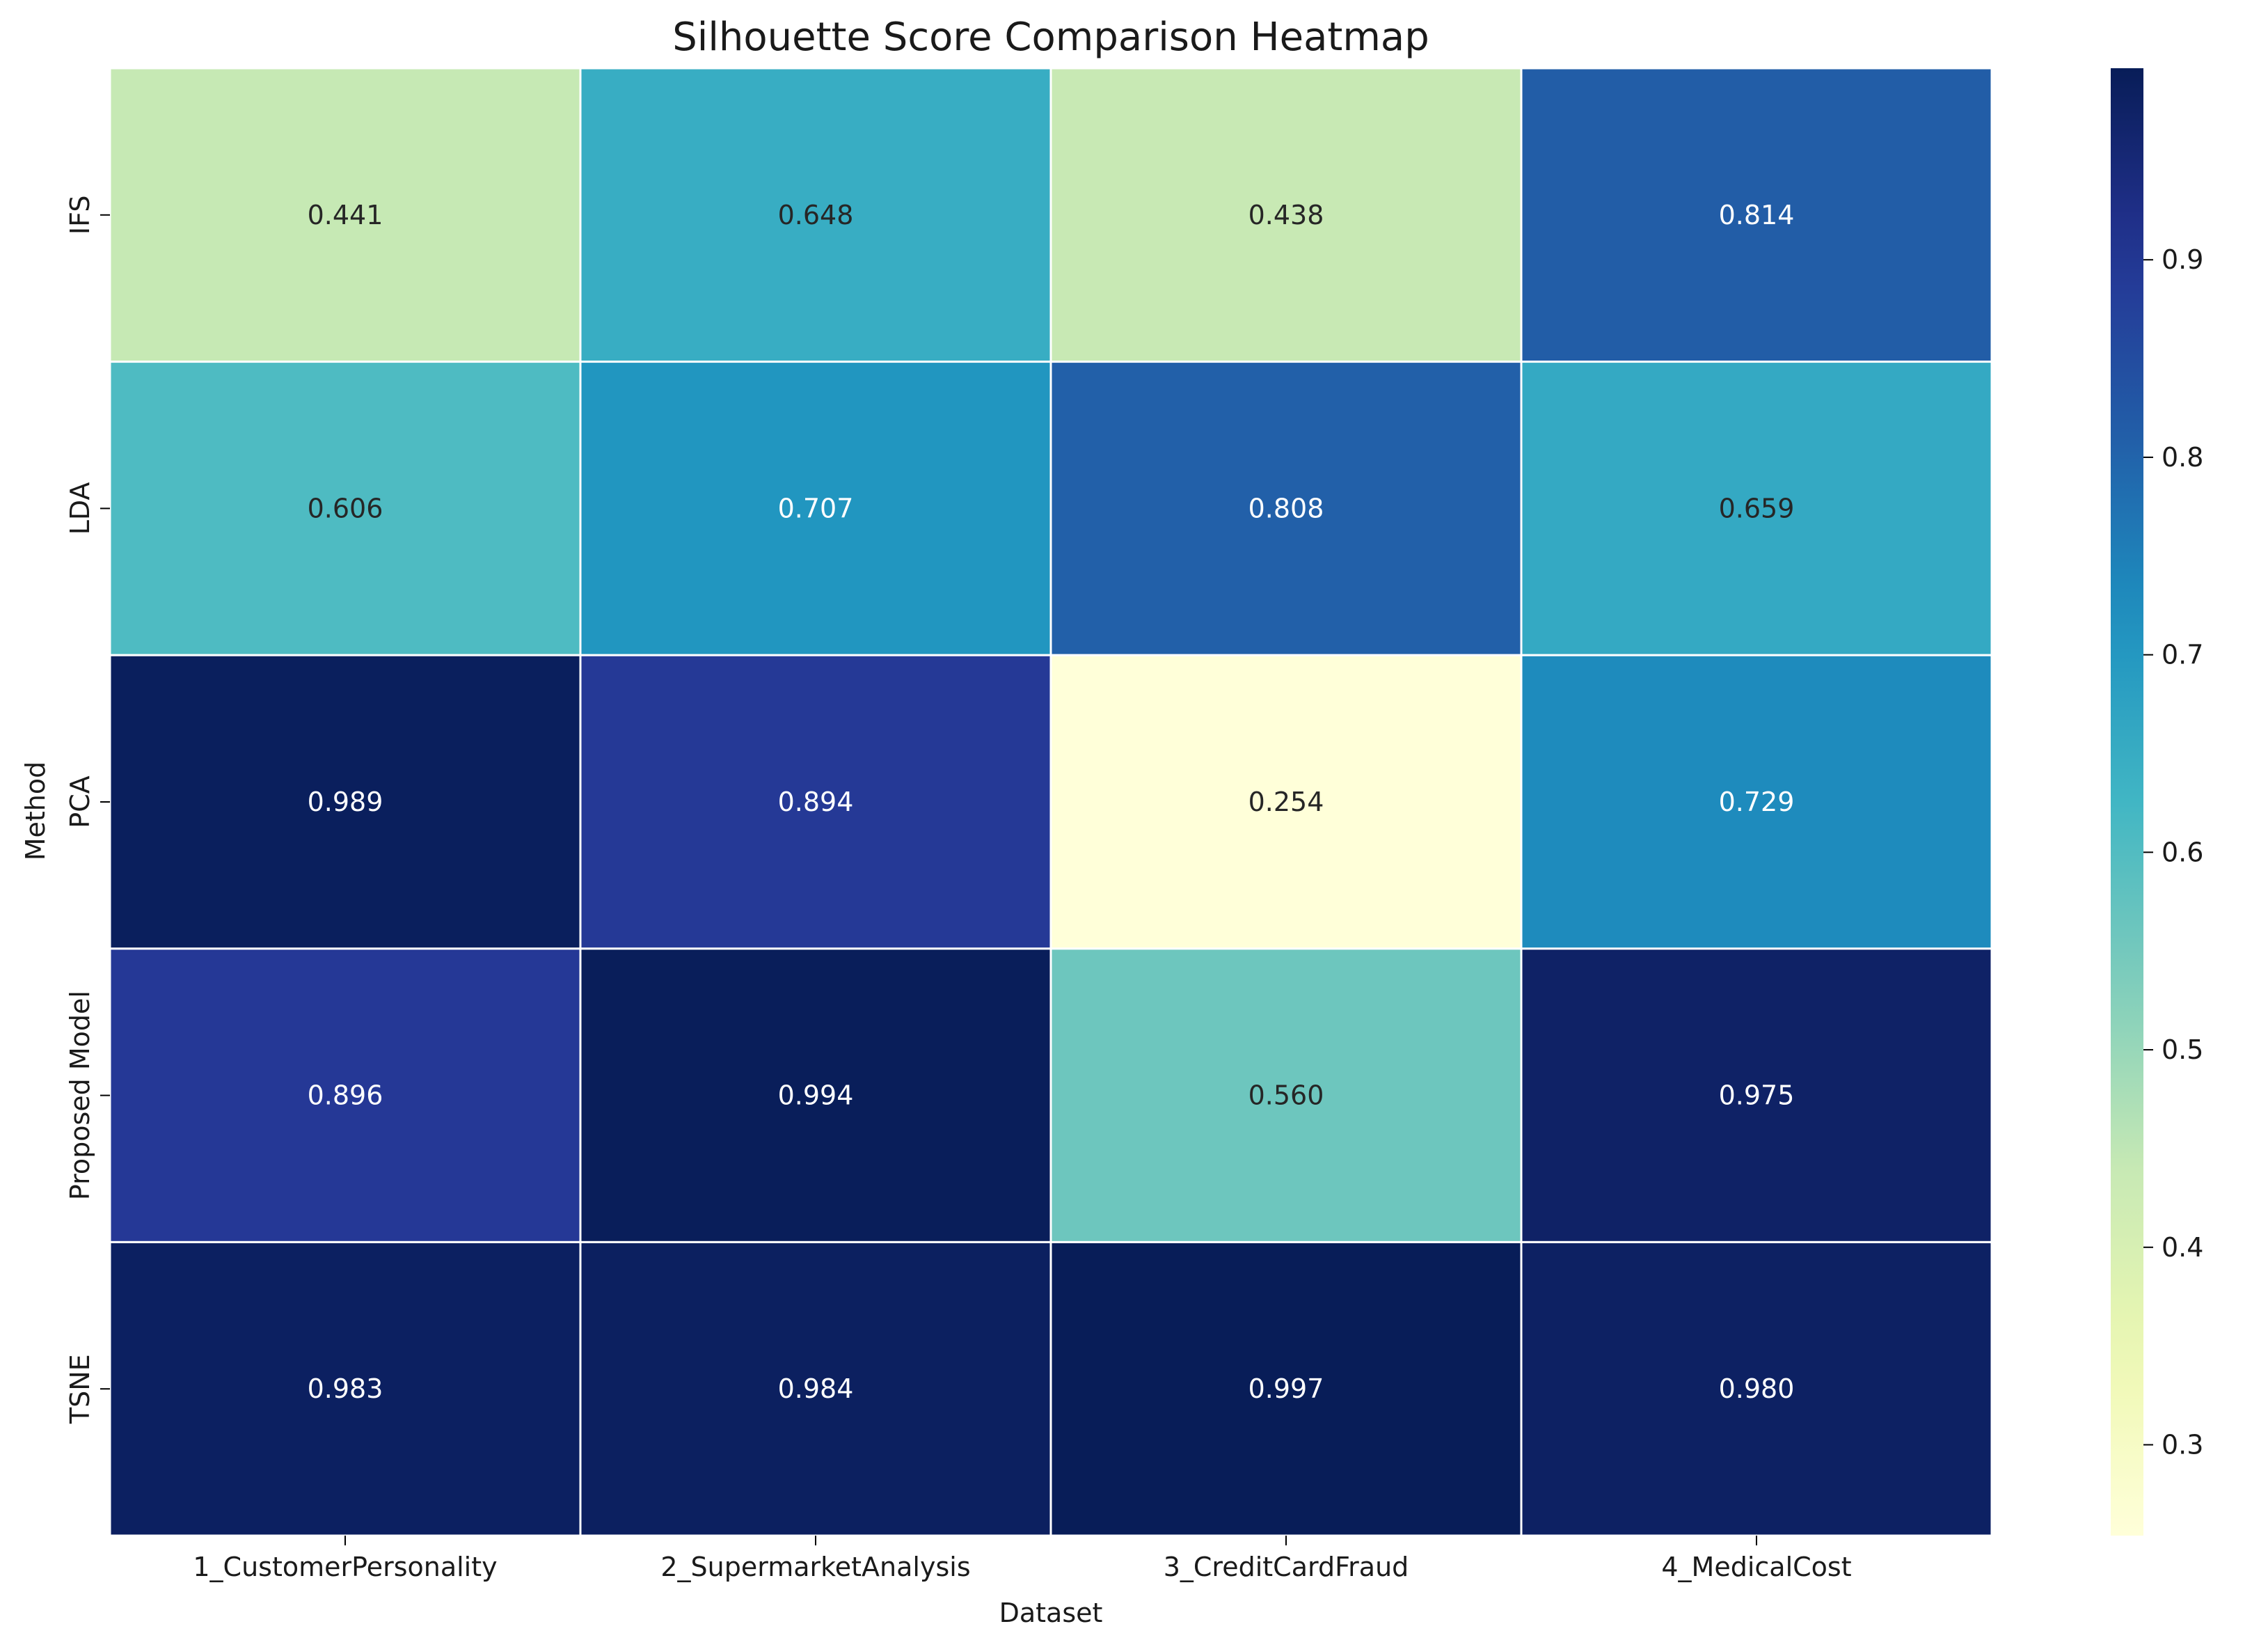  I want to click on colorbar-gradient, so click(2127, 802).